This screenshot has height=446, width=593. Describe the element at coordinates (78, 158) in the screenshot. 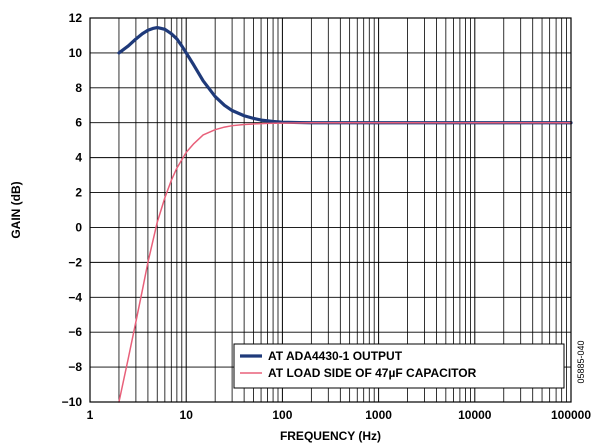

I see `y-tick-label: 4` at that location.